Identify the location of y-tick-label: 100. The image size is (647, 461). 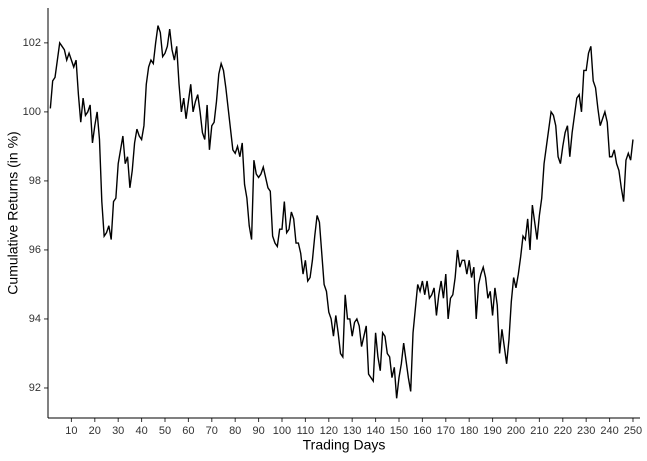
(32, 112).